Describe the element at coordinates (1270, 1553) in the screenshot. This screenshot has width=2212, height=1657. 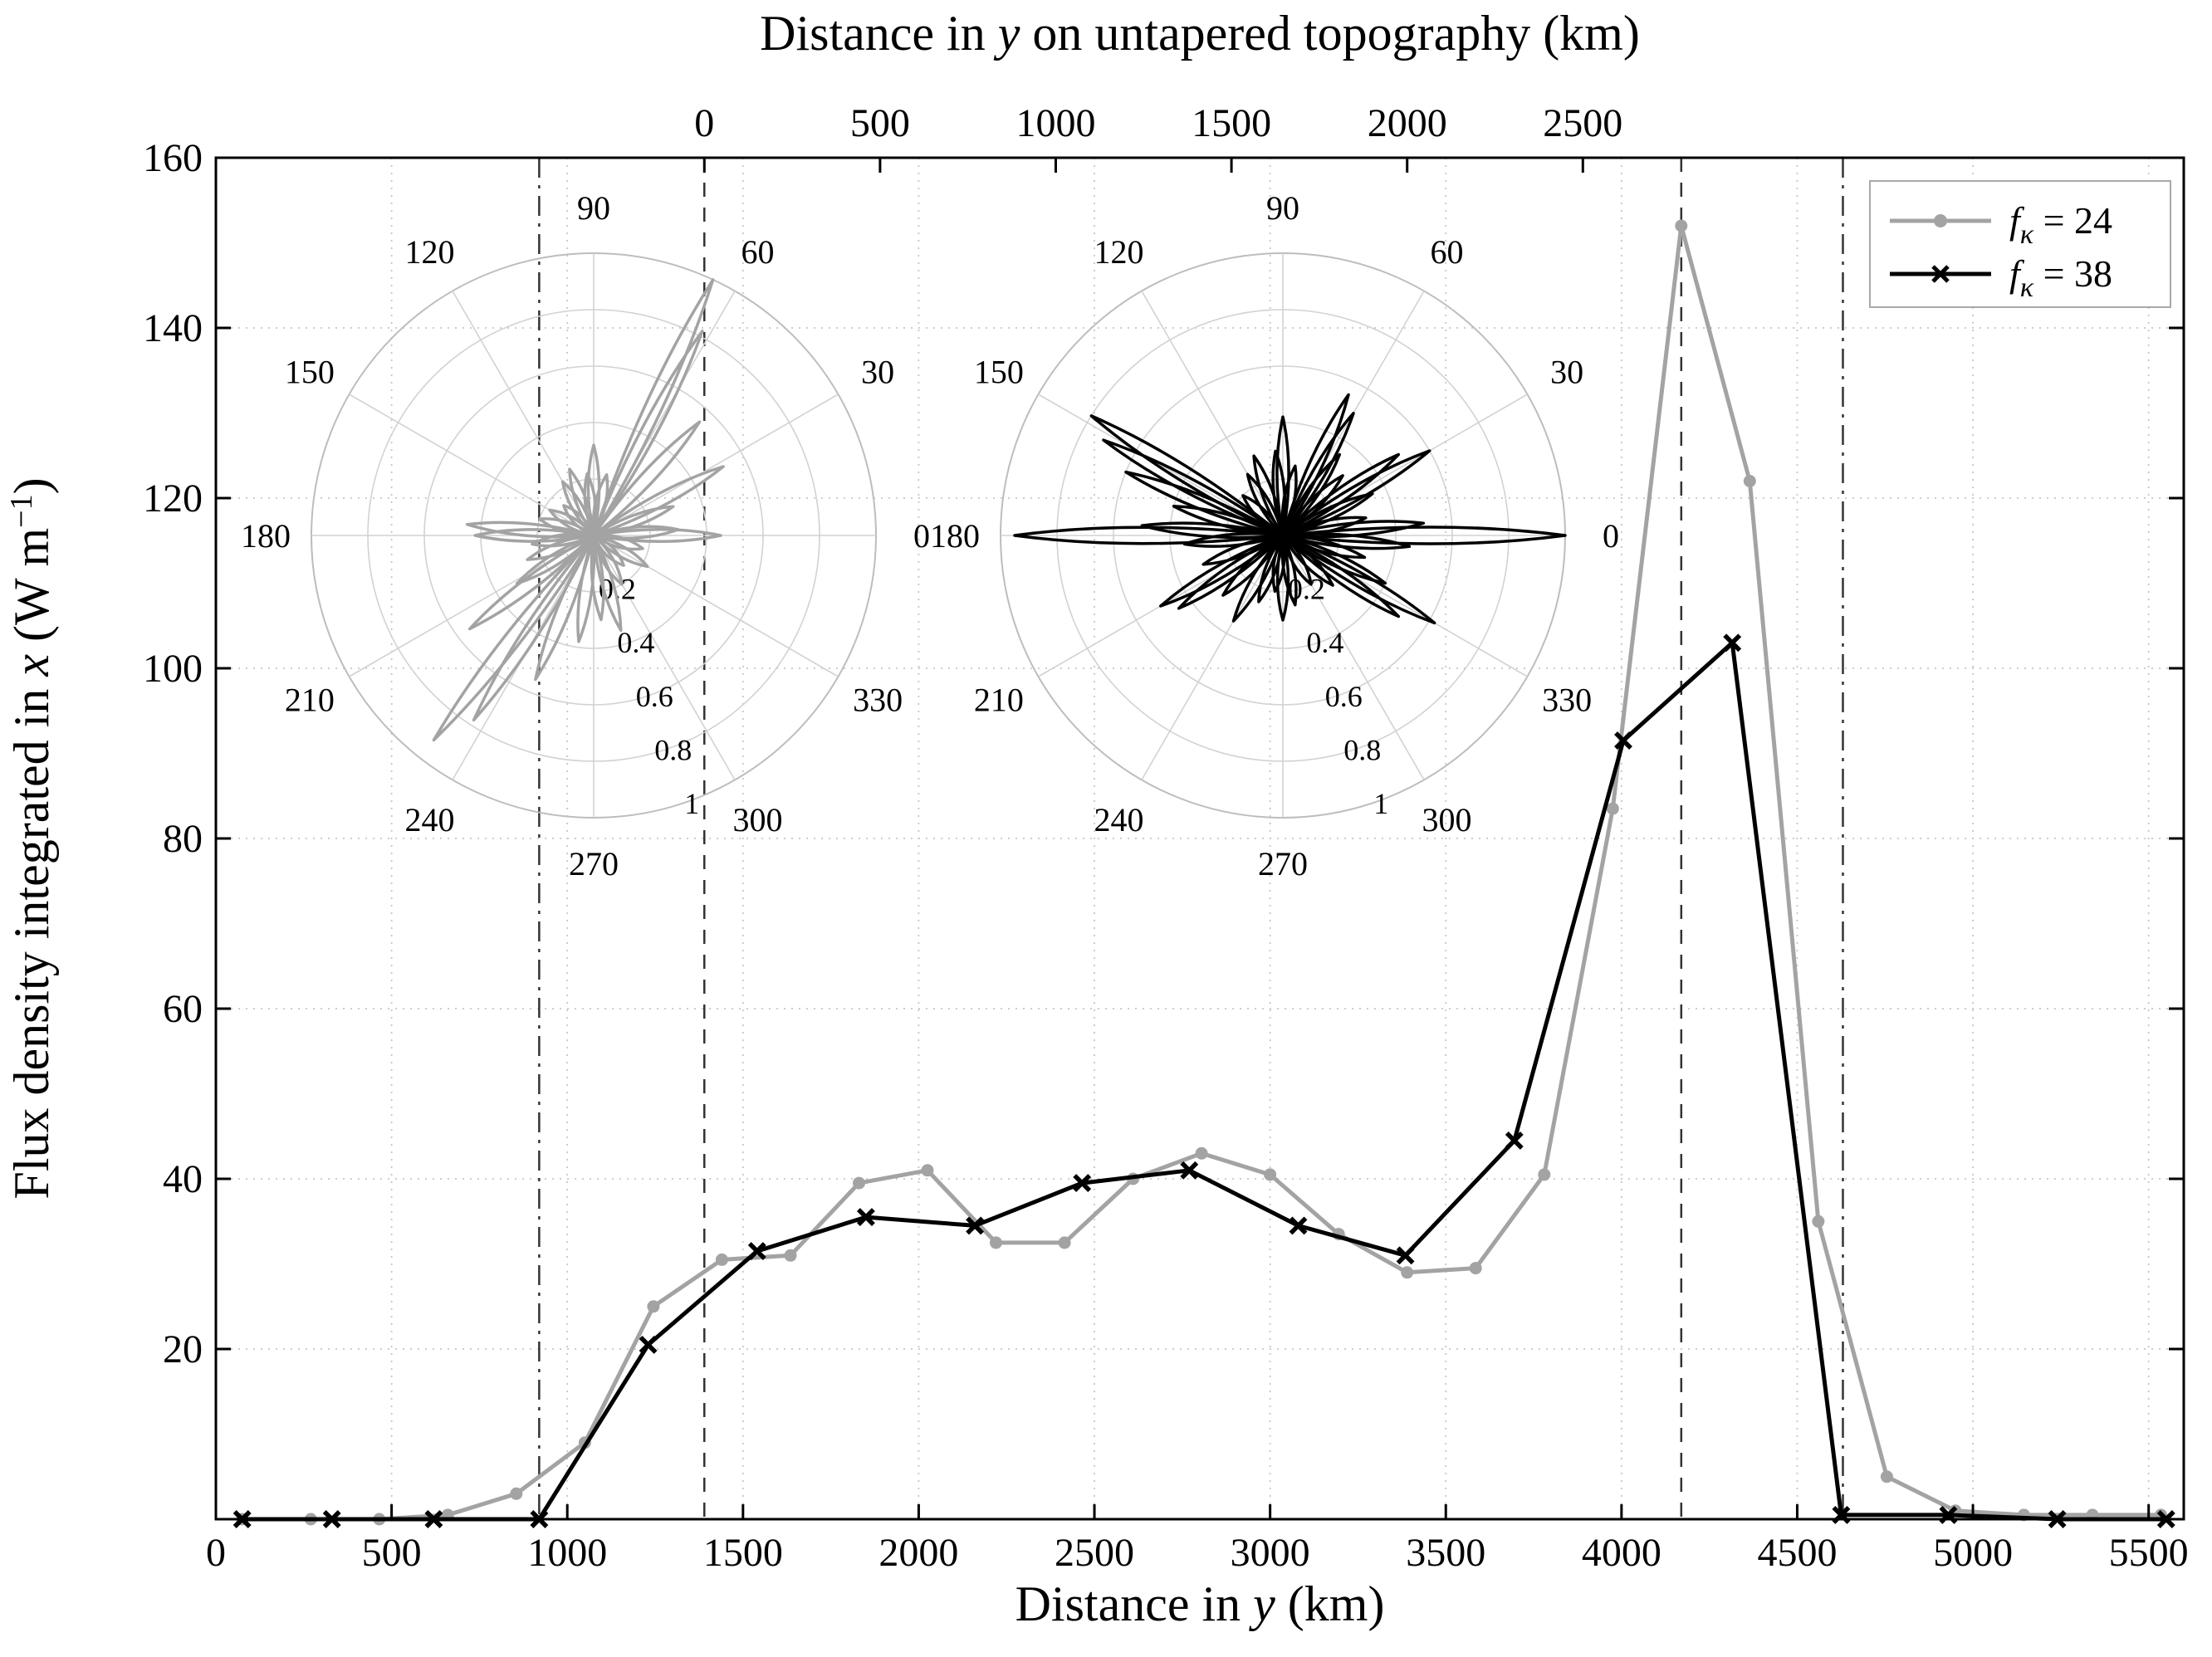
I see `x-tick-label: 3000` at that location.